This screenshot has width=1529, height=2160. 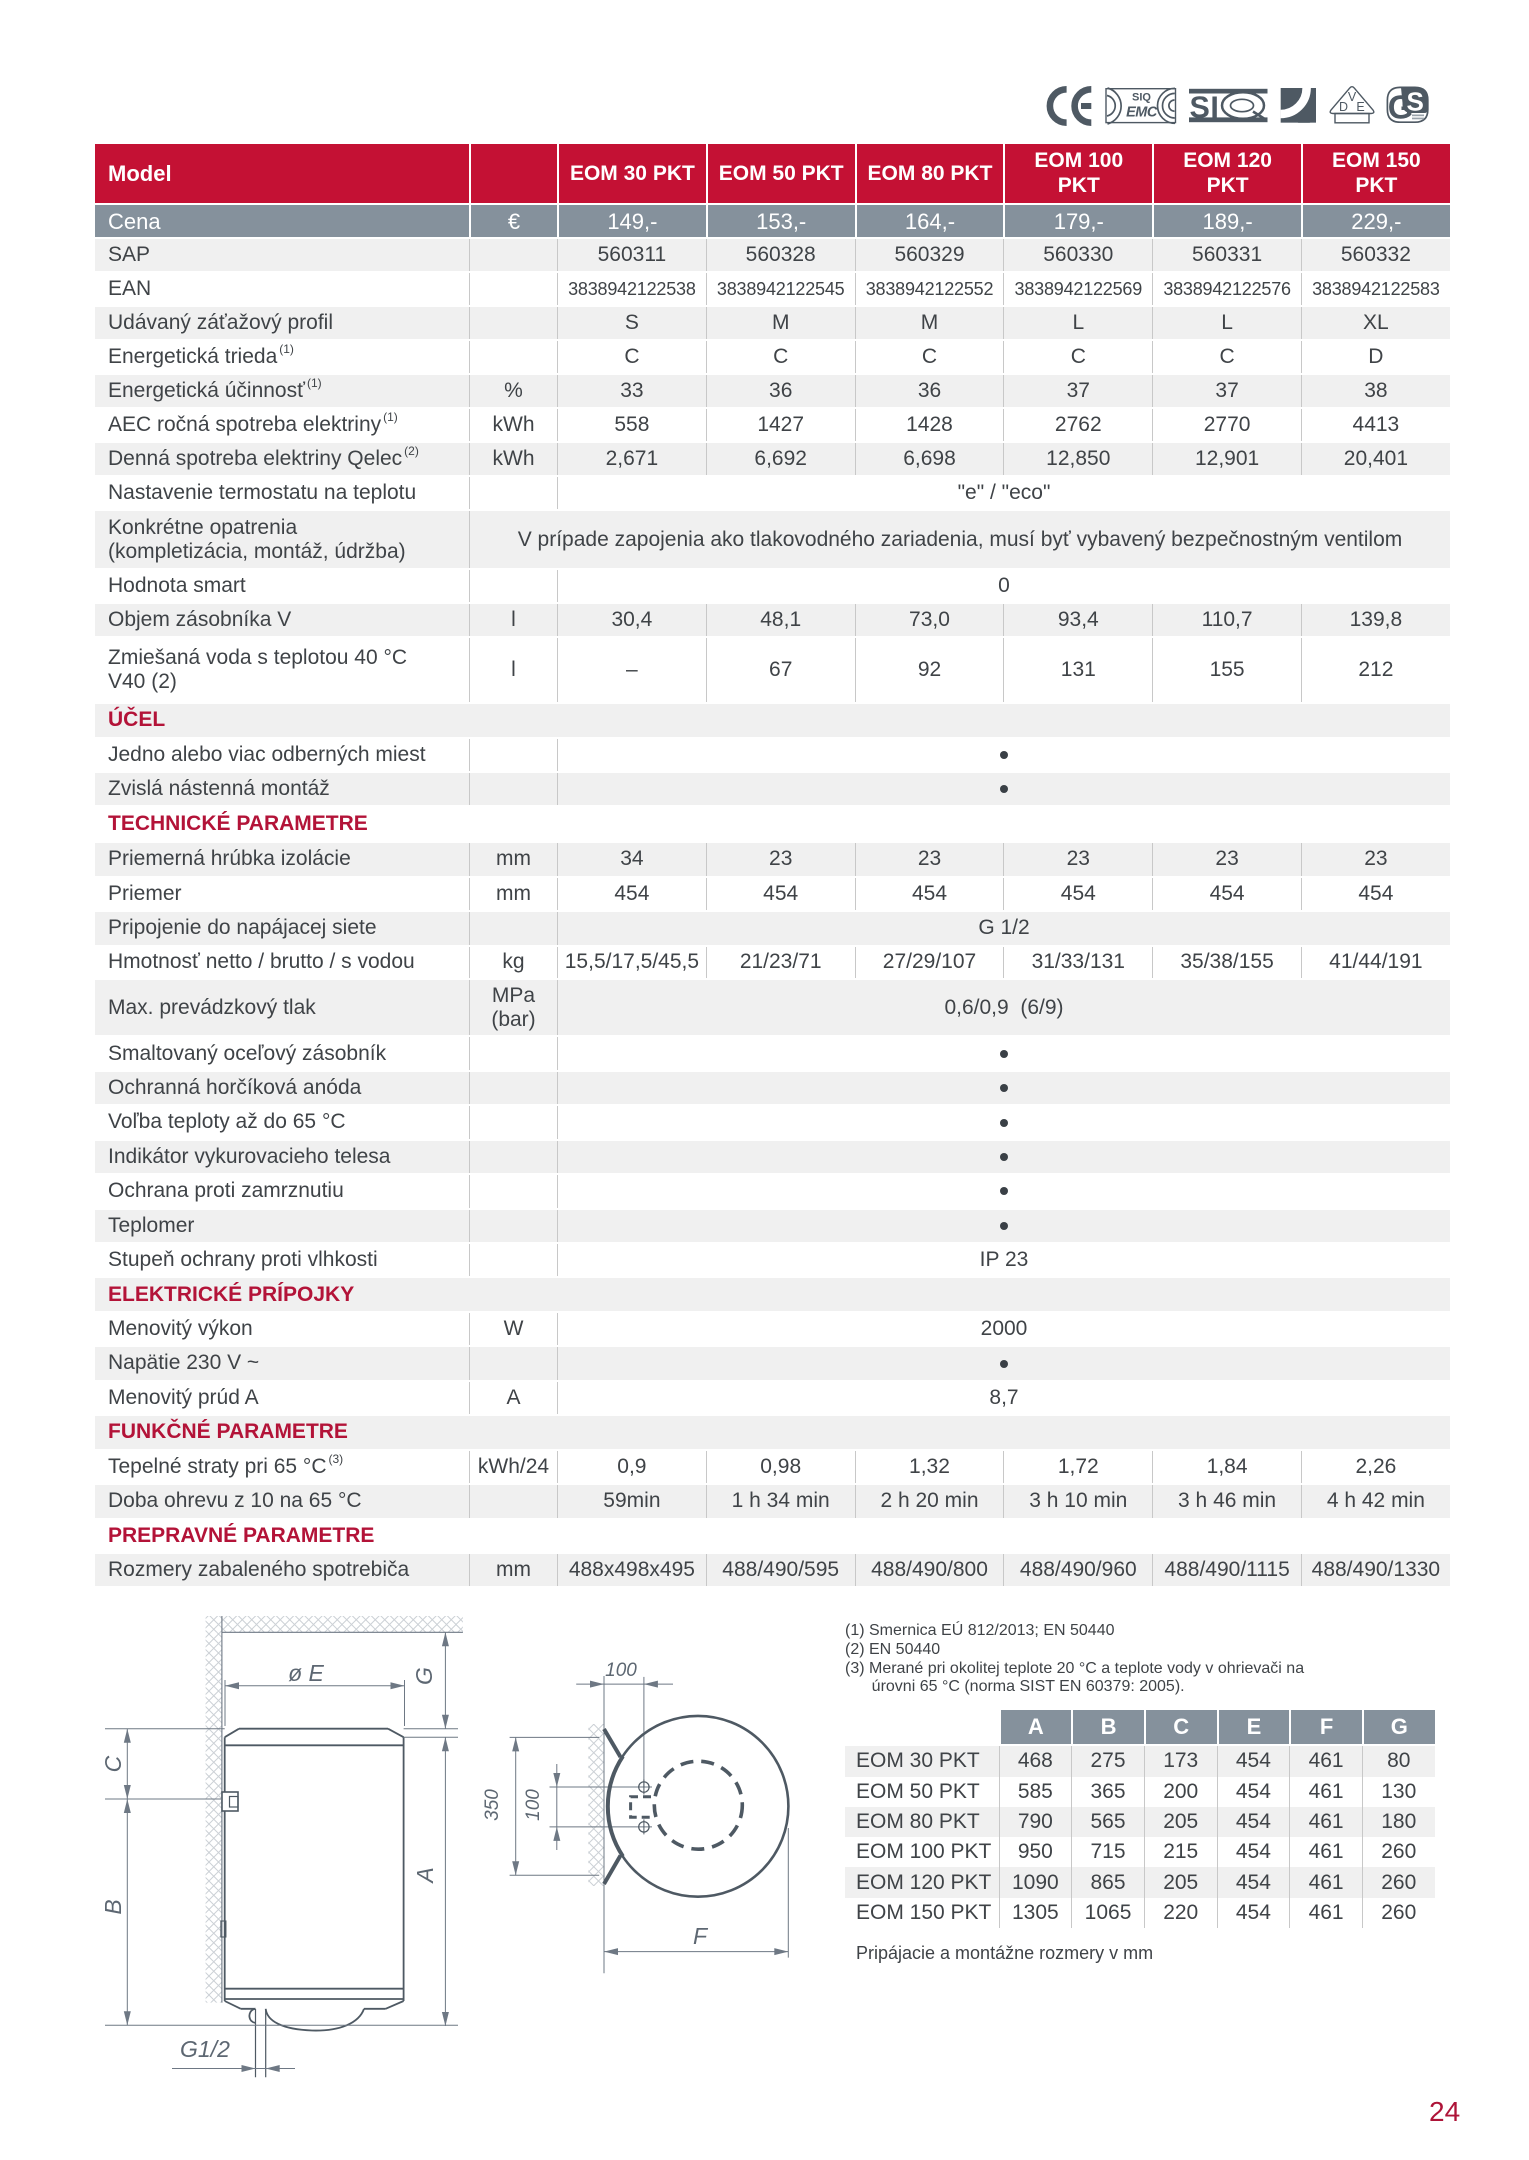 What do you see at coordinates (113, 1763) in the screenshot?
I see `svg-text: C` at bounding box center [113, 1763].